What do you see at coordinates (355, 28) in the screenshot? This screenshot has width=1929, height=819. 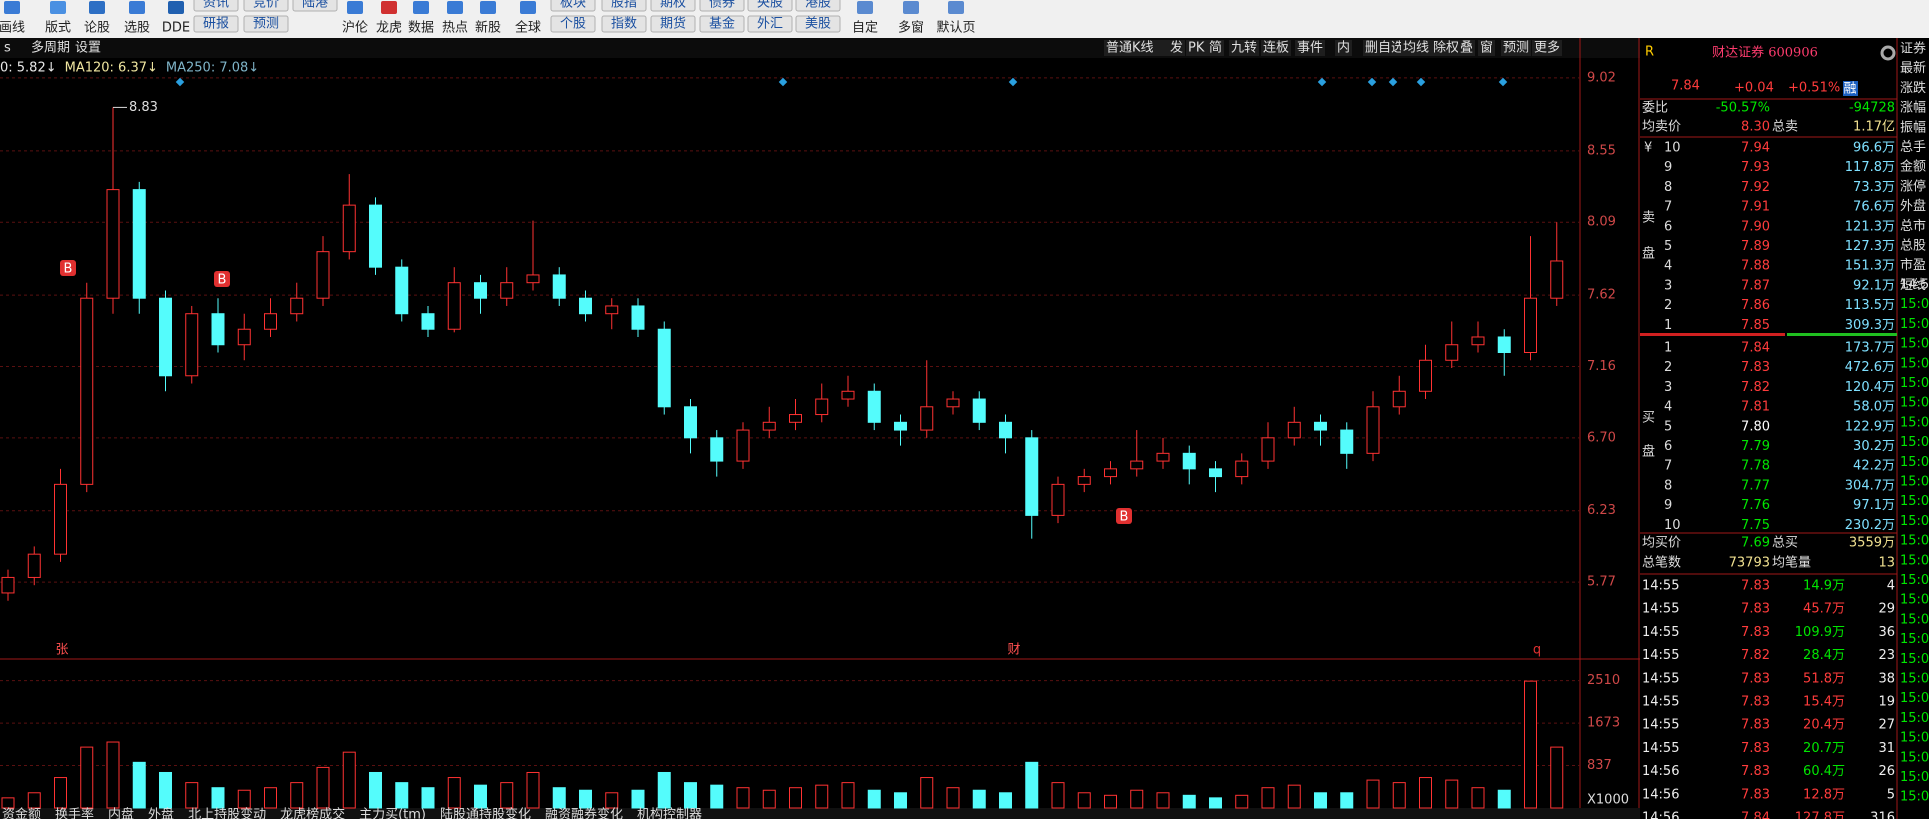 I see `tool-label: 沪伦` at bounding box center [355, 28].